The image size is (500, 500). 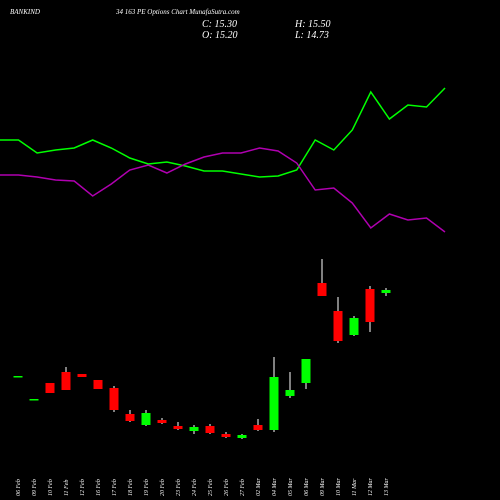 I want to click on x-tick-label: 09 Mar, so click(x=323, y=487).